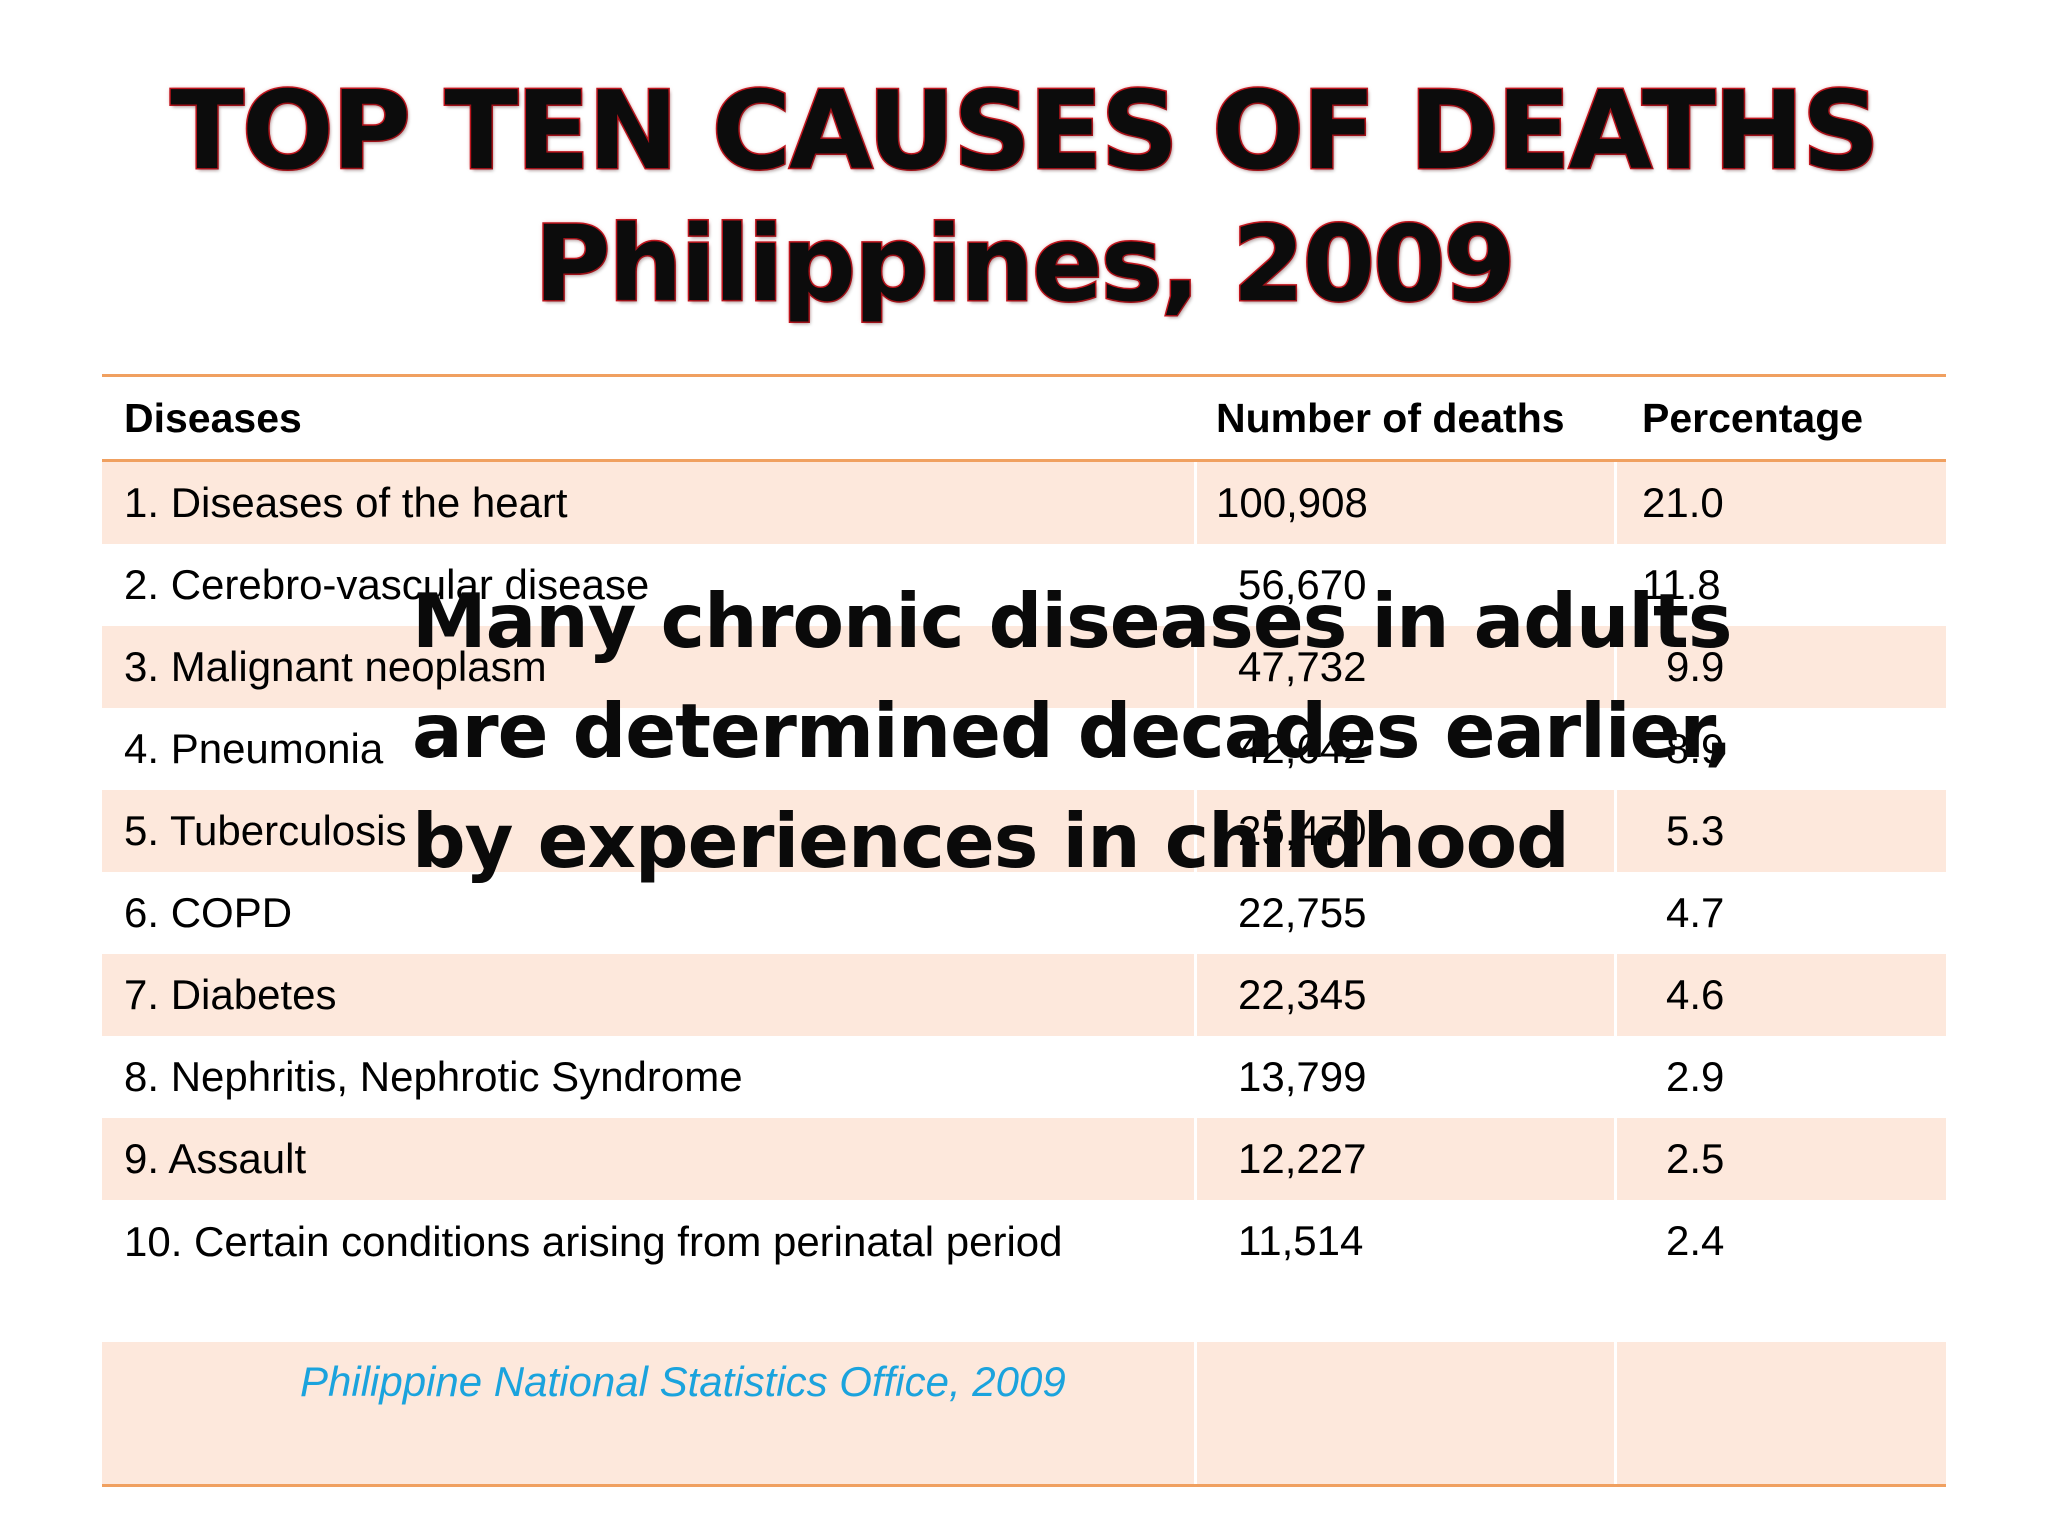  I want to click on table-header-row: Diseases Number of deaths Percentage, so click(1024, 419).